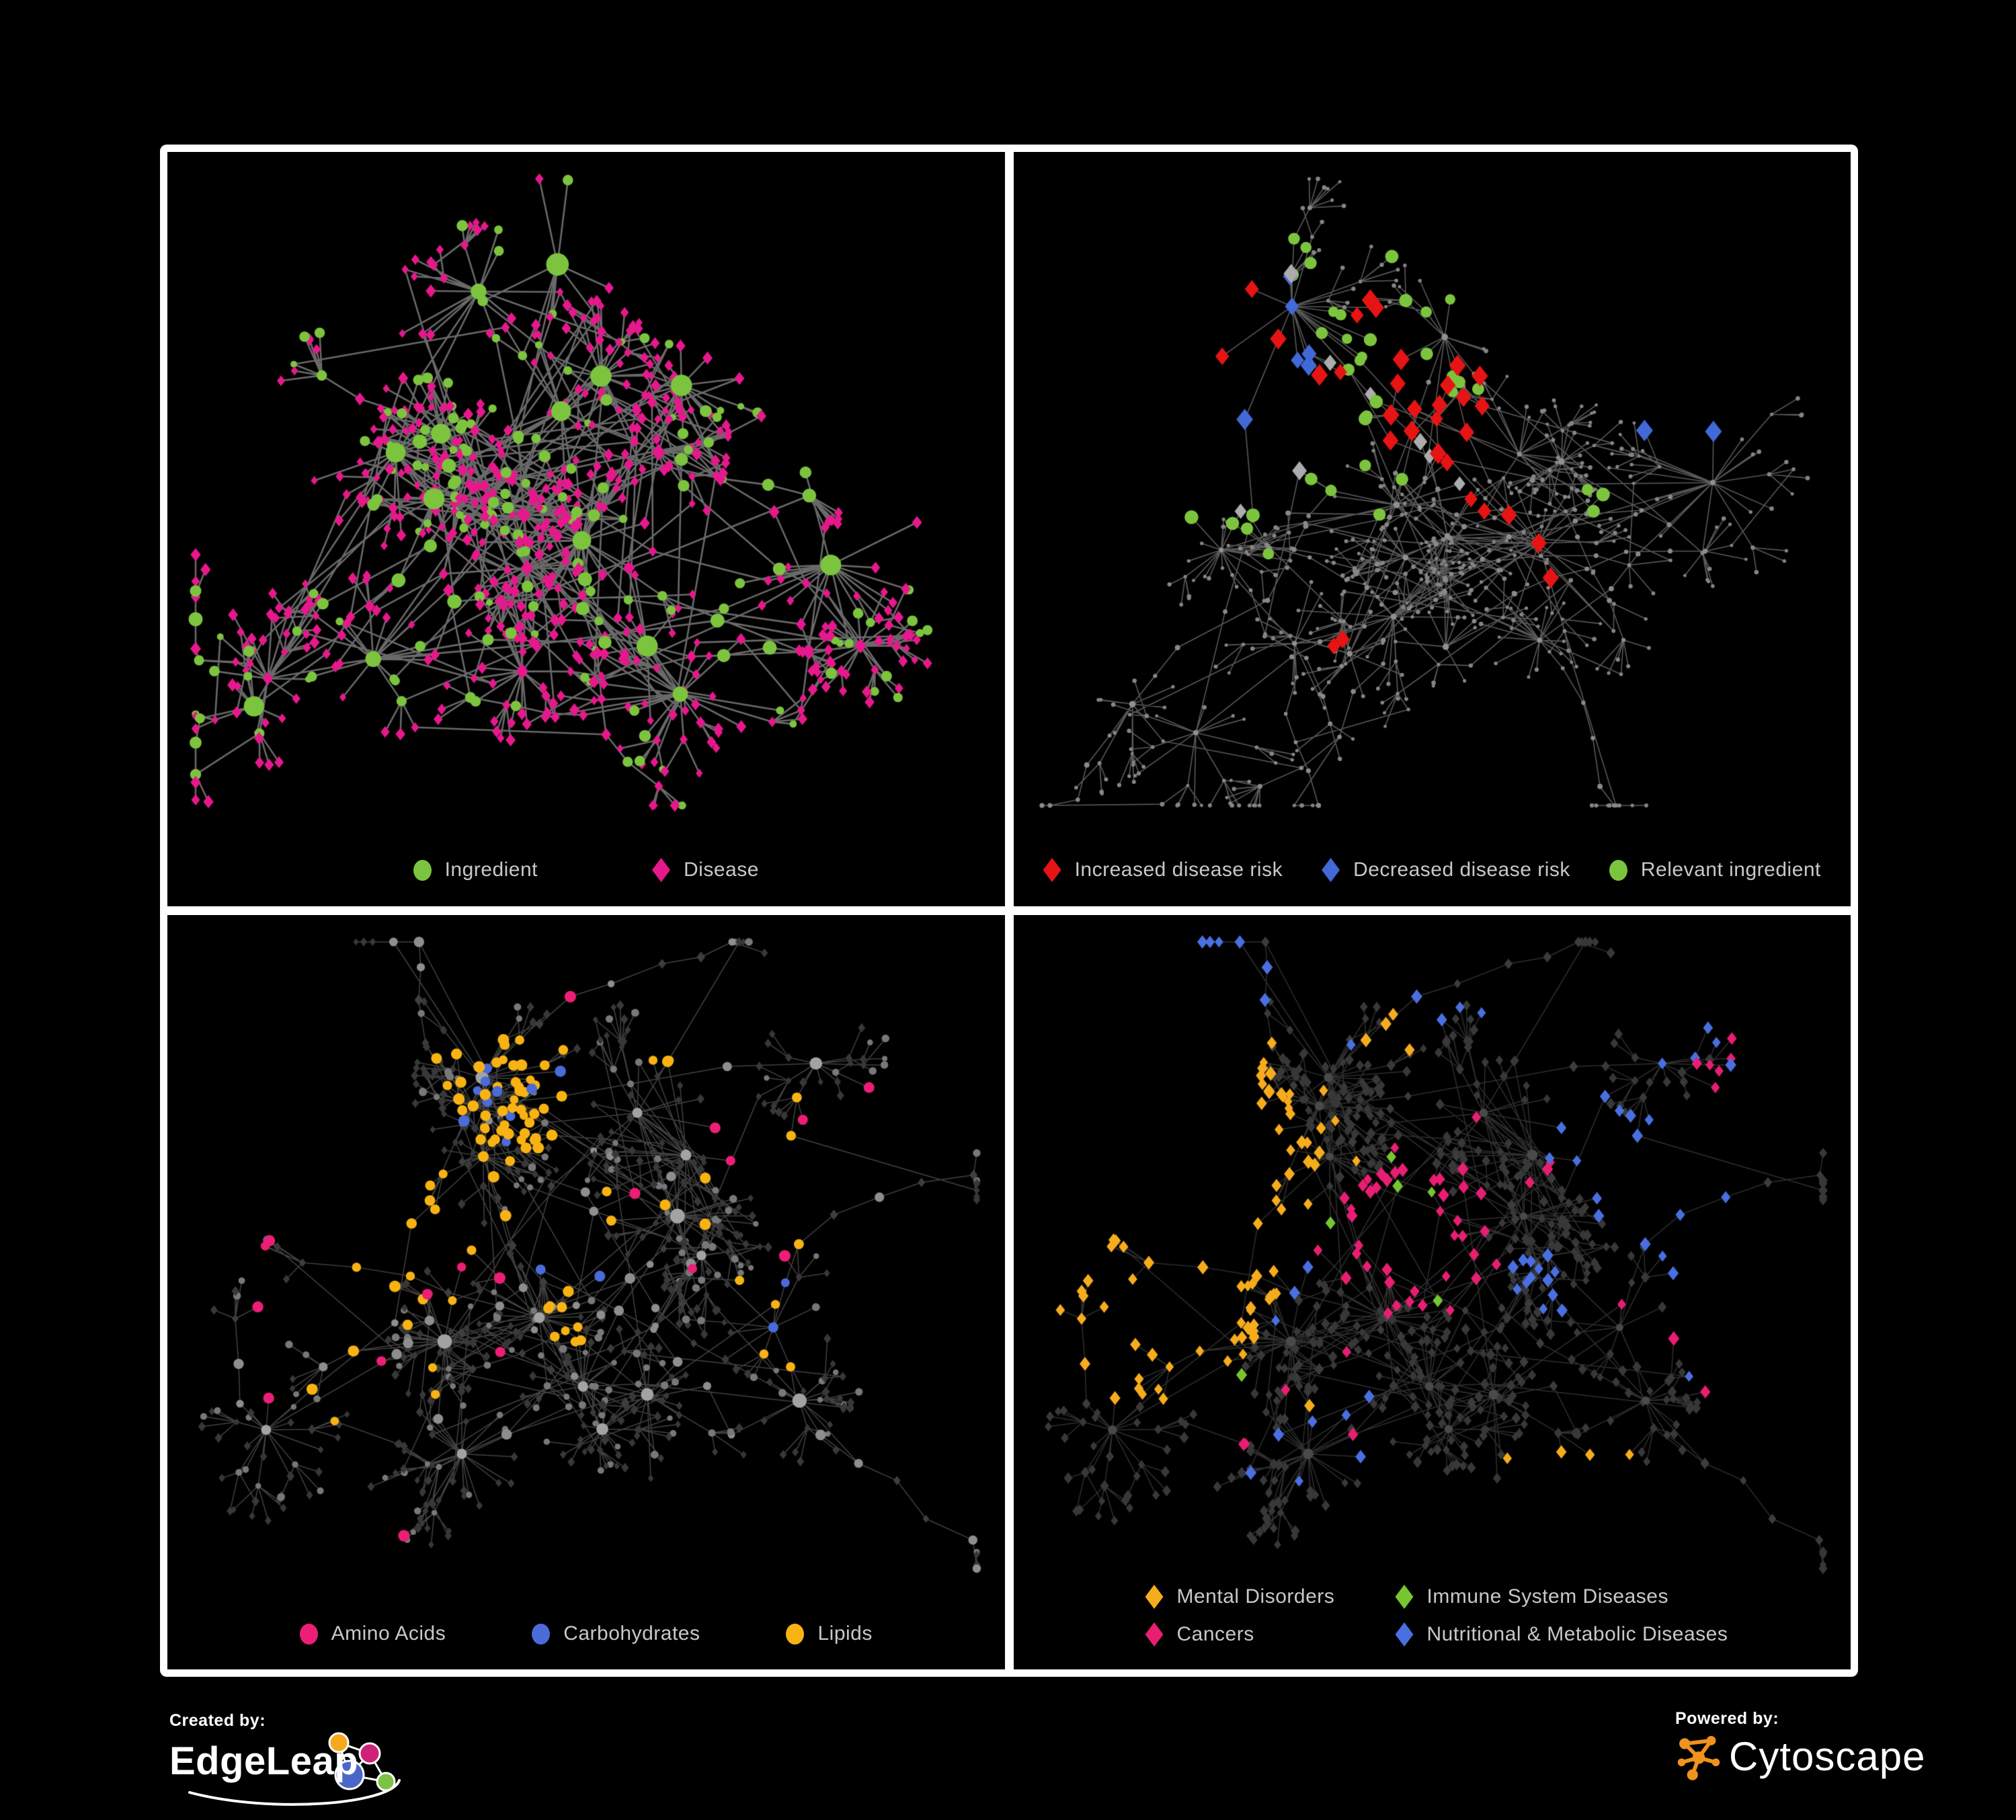 Image resolution: width=2016 pixels, height=1820 pixels. What do you see at coordinates (586, 870) in the screenshot?
I see `legend-ingredient-disease: Ingredient Disease` at bounding box center [586, 870].